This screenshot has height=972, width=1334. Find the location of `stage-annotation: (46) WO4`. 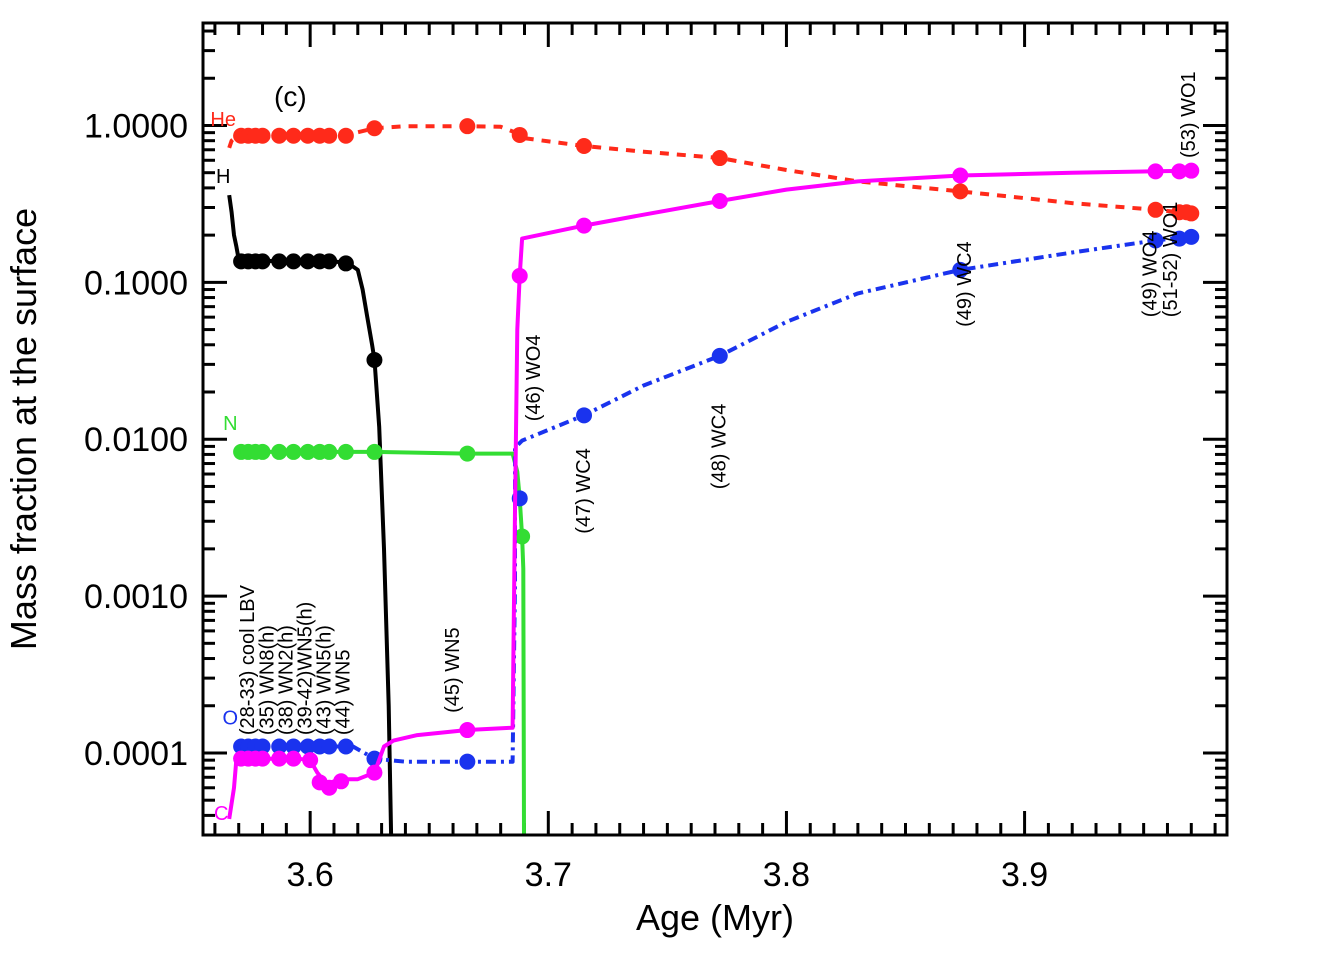

stage-annotation: (46) WO4 is located at coordinates (534, 378).